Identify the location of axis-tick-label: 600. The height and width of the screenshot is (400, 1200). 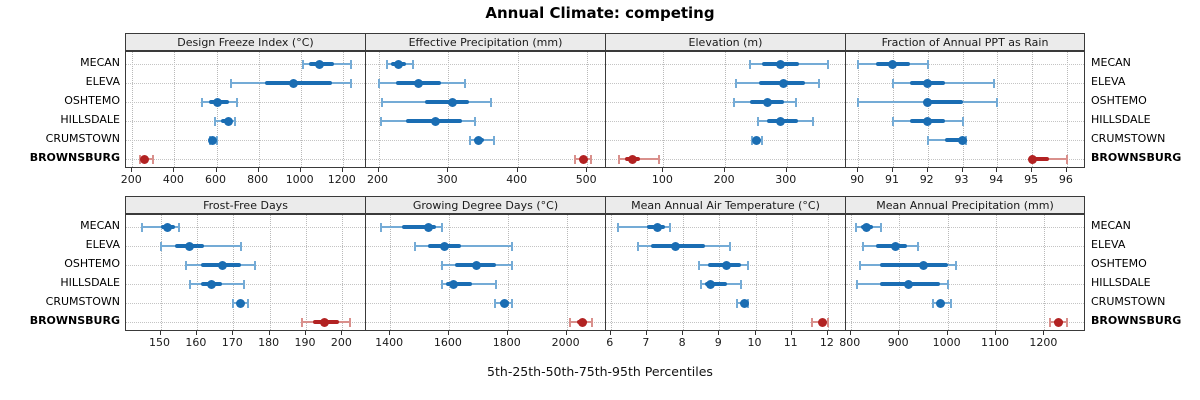
(215, 179).